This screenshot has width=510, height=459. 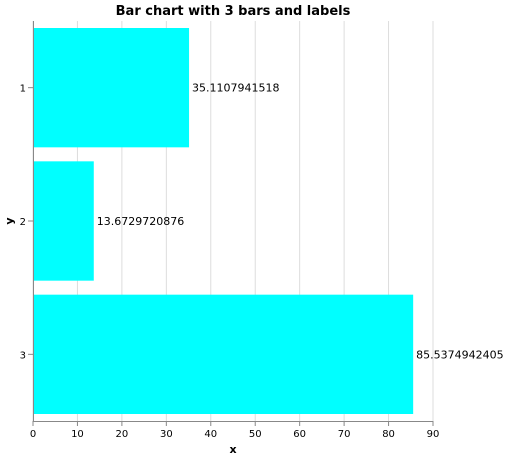 I want to click on chart-title: Bar chart with 3 bars and labels, so click(x=233, y=11).